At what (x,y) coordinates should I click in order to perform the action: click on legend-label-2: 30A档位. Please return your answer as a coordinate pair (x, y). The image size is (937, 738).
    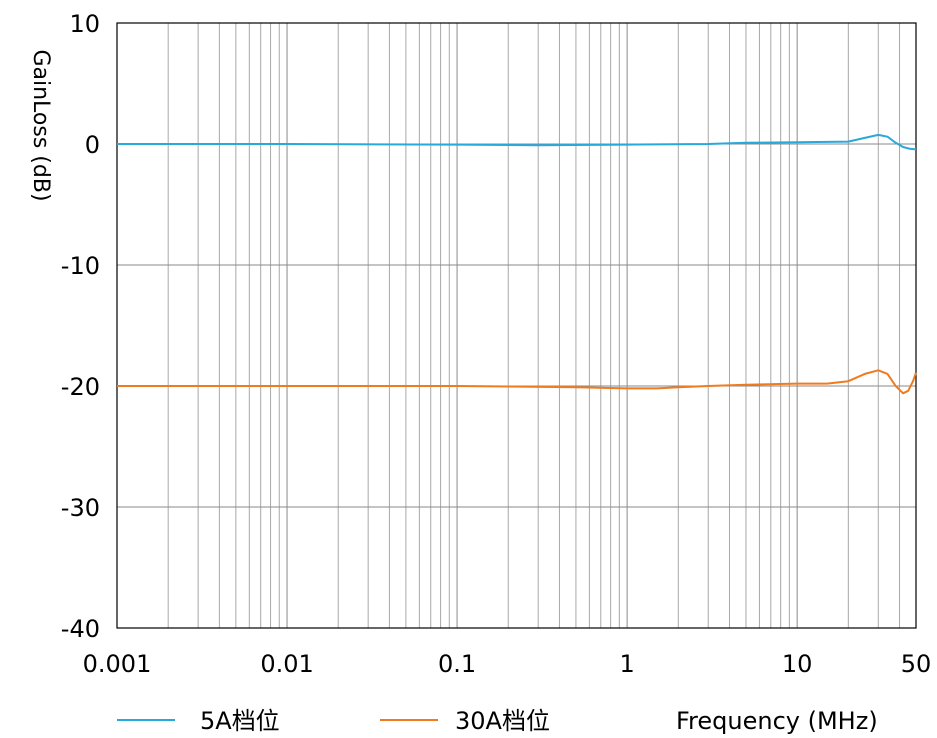
    Looking at the image, I should click on (502, 721).